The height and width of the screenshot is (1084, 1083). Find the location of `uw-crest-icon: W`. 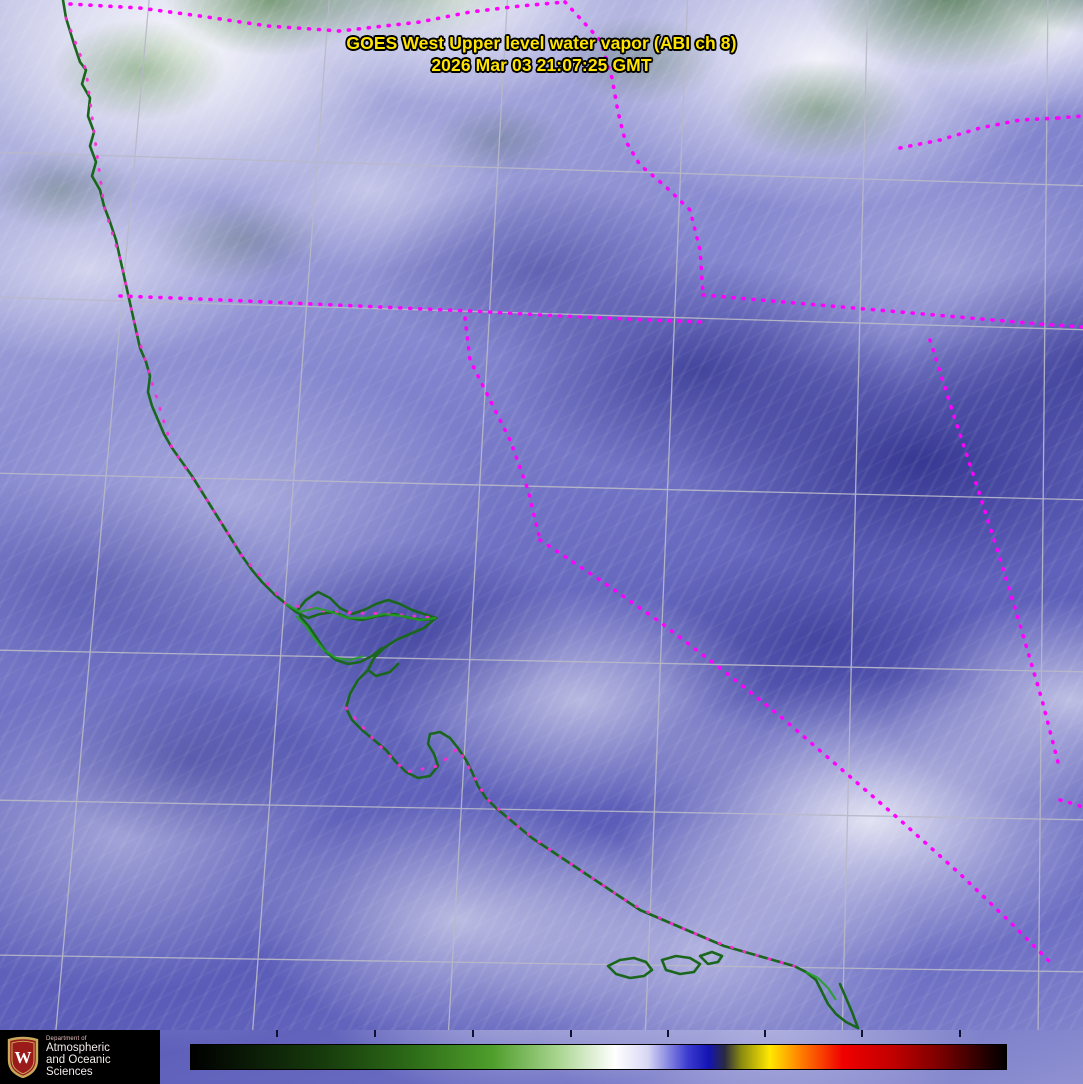

uw-crest-icon: W is located at coordinates (23, 1057).